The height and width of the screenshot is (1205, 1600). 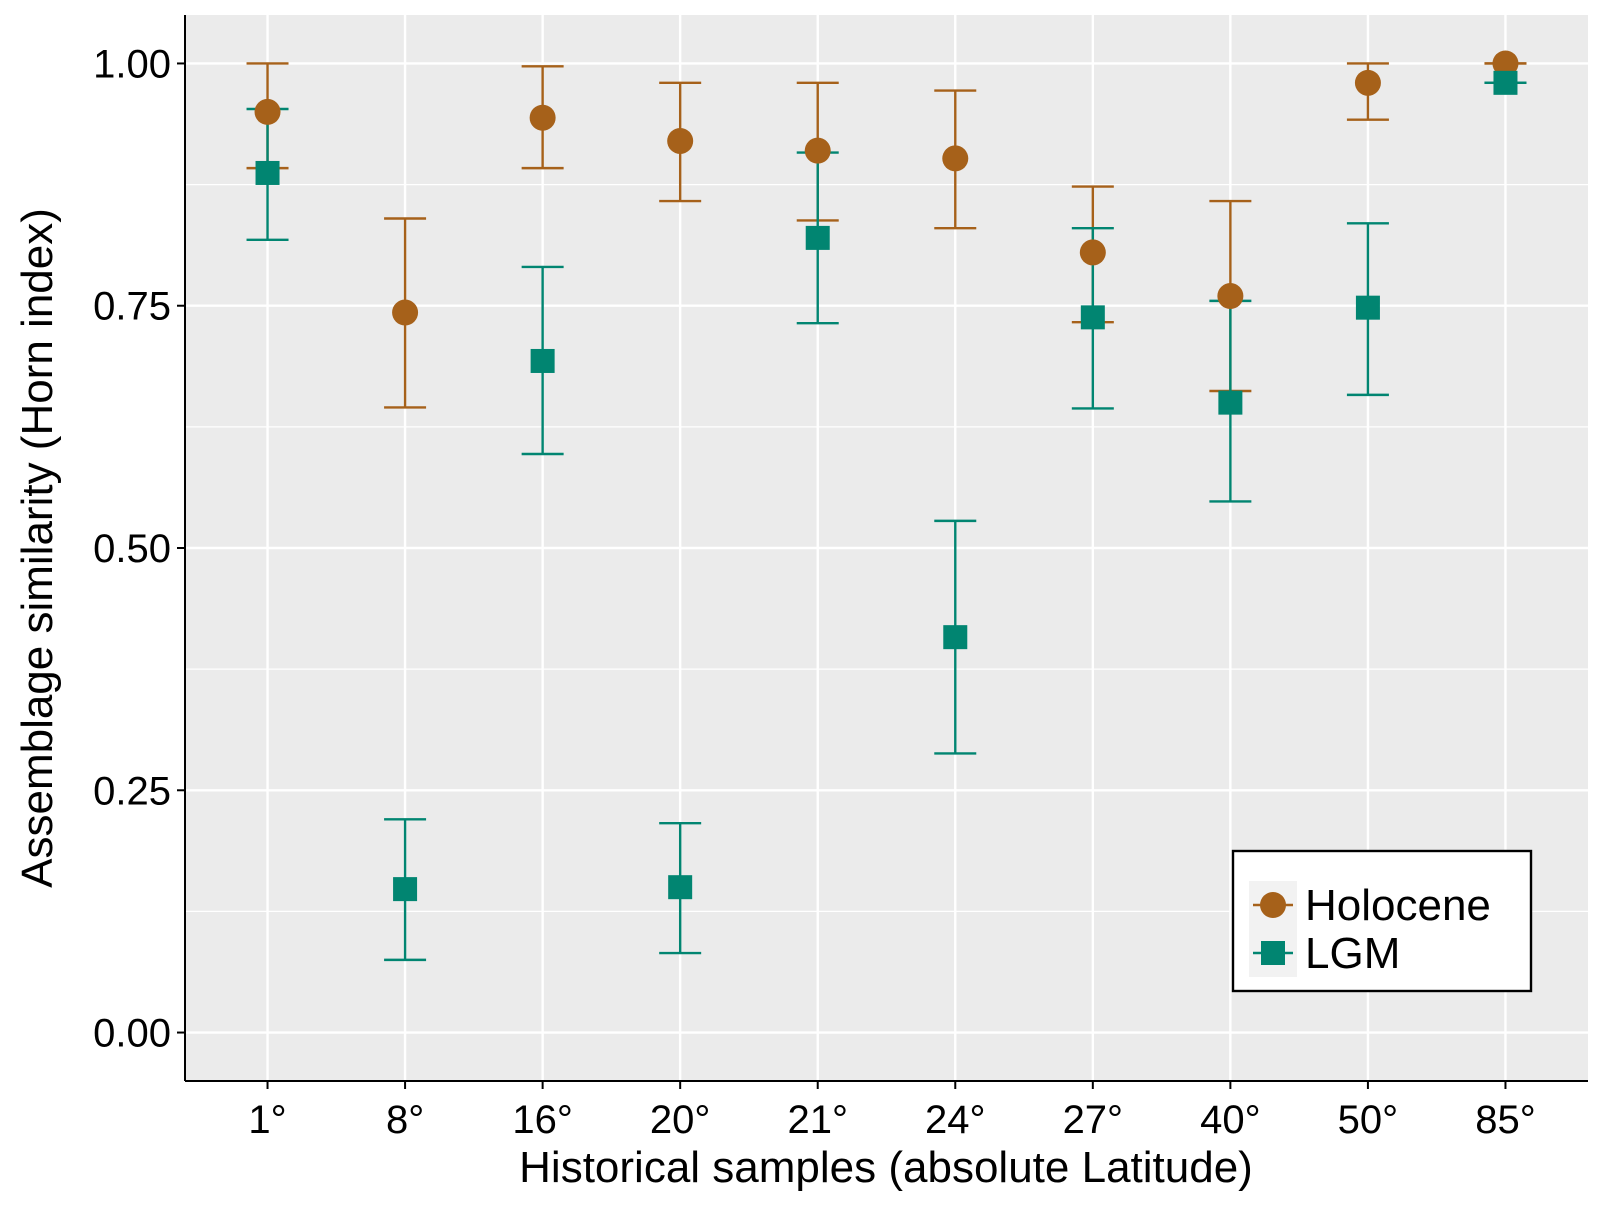 I want to click on y-tick-label: 0.25, so click(x=132, y=791).